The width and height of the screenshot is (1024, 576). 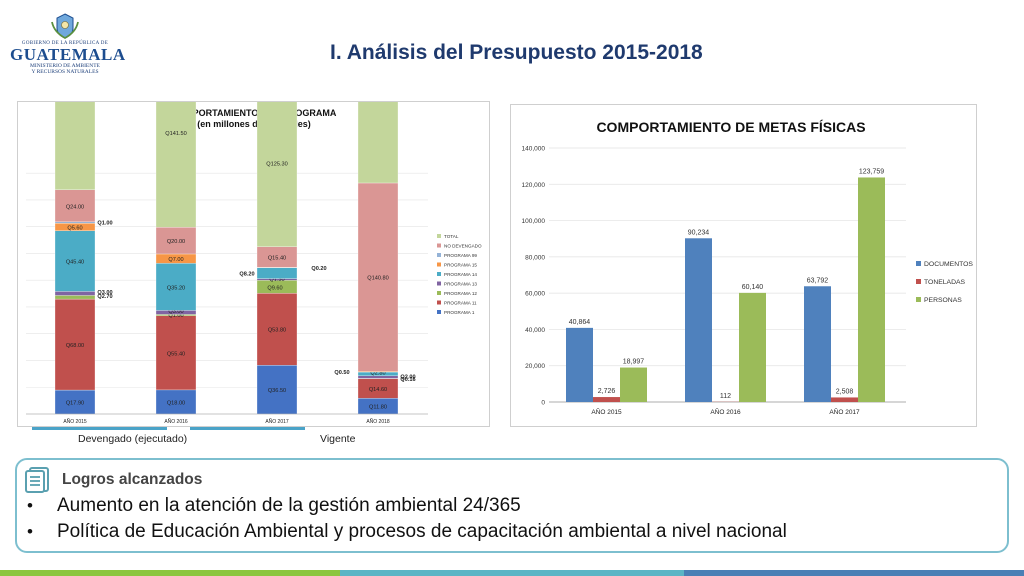 I want to click on devengado-underline, so click(x=99, y=428).